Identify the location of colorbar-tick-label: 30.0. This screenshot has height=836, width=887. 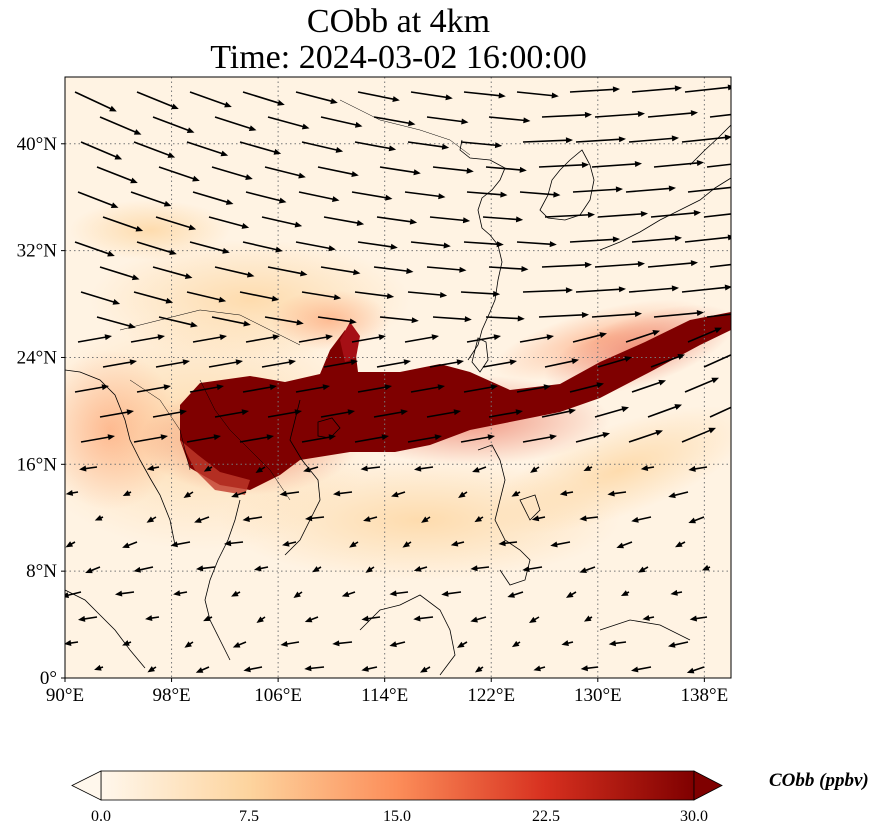
(694, 816).